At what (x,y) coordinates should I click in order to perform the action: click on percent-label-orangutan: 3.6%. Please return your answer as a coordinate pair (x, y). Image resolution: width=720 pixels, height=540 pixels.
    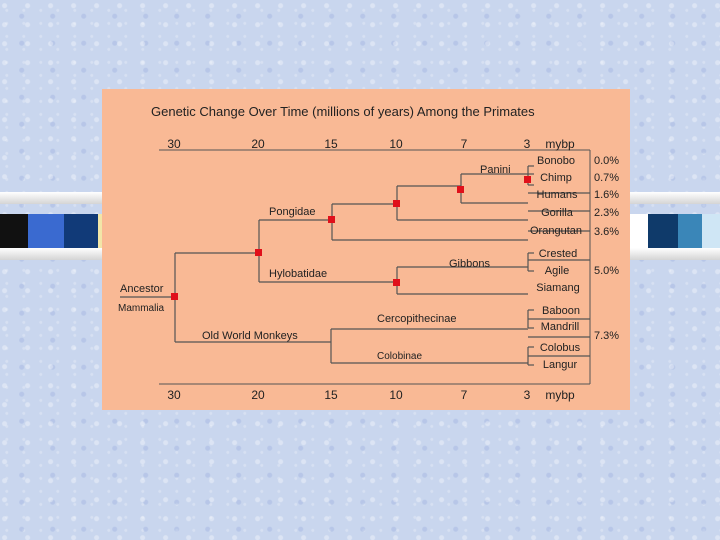
    Looking at the image, I should click on (606, 232).